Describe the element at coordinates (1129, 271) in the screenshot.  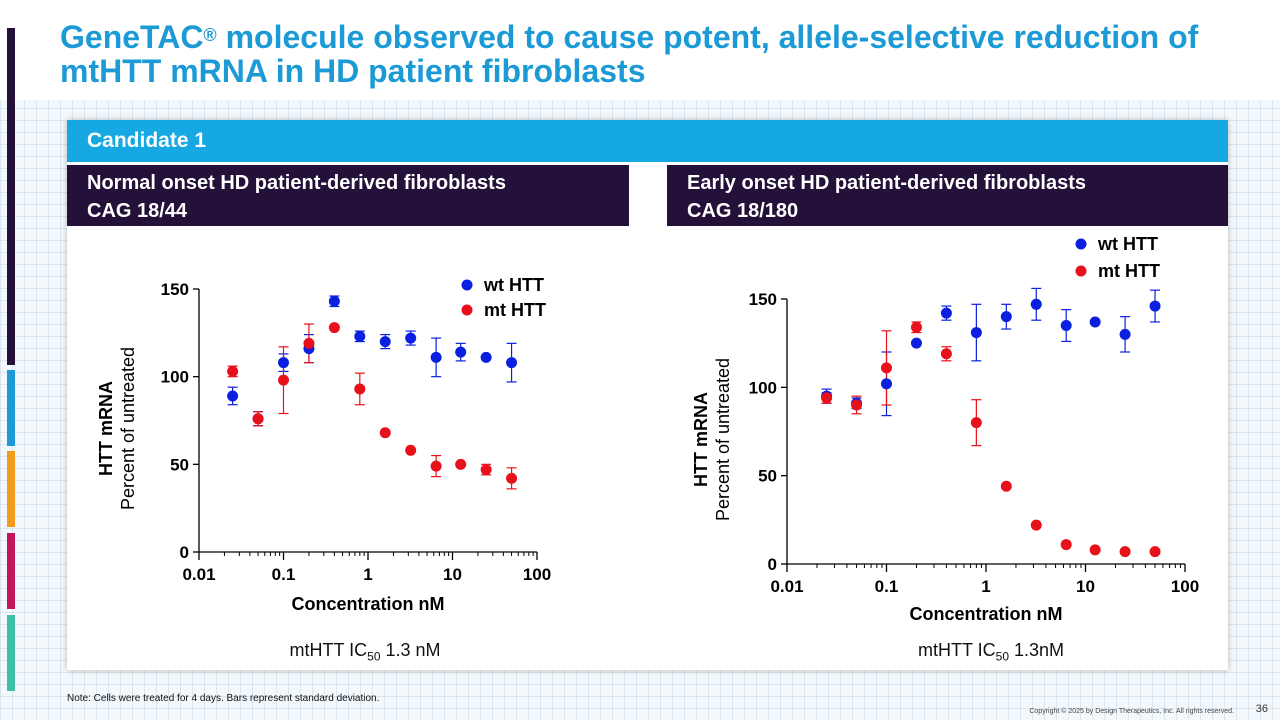
I see `chart1-legend-label-1: mt HTT` at that location.